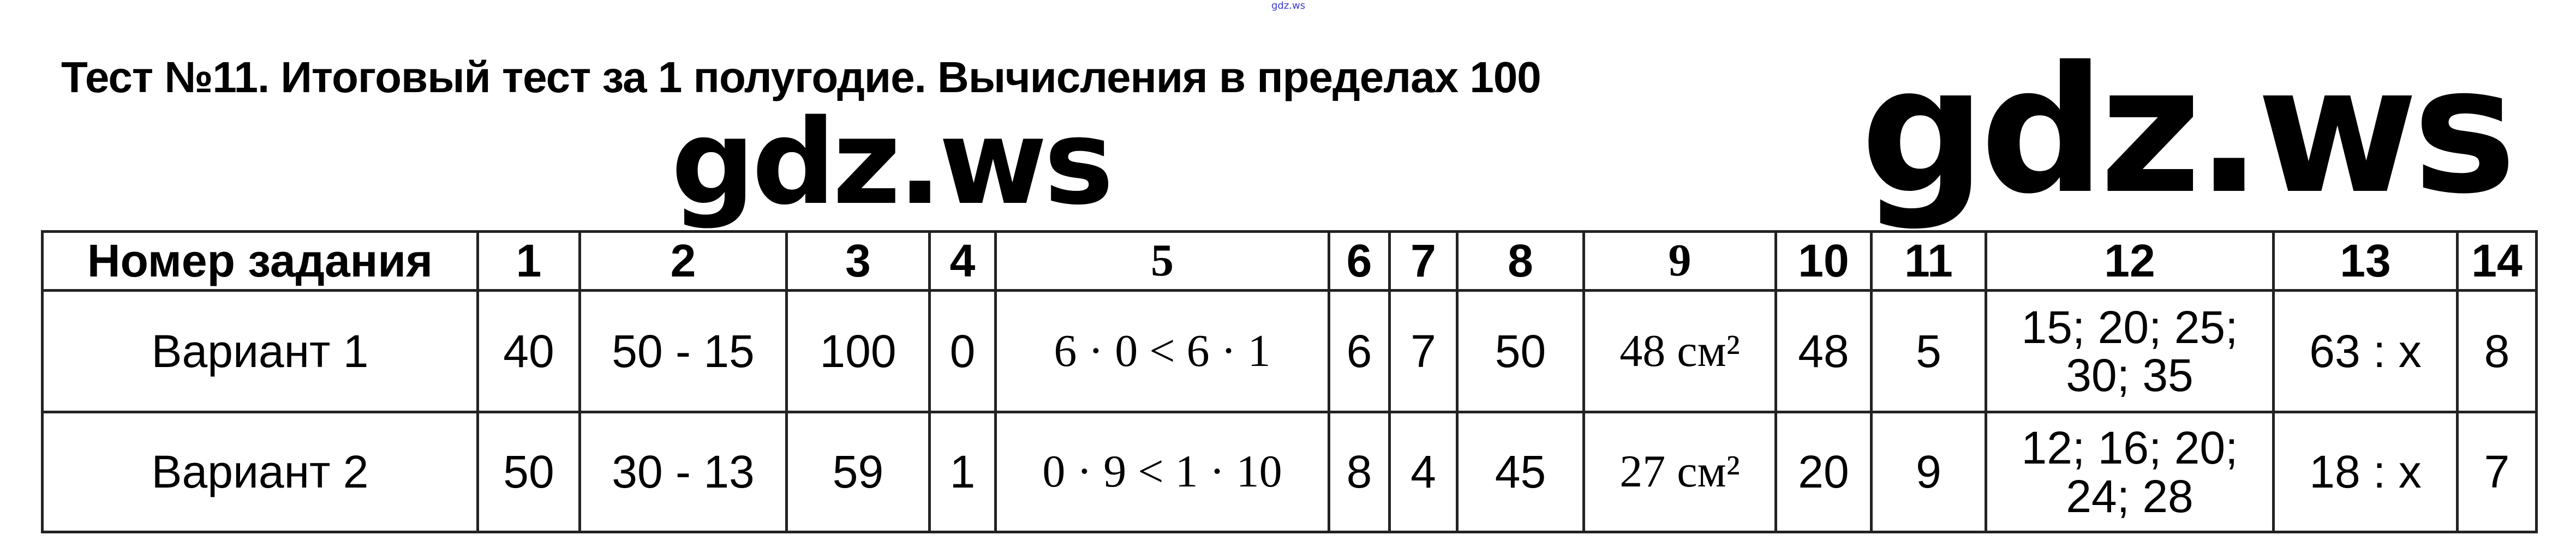 This screenshot has height=559, width=2576. Describe the element at coordinates (1679, 472) in the screenshot. I see `table-cell: 27 см²` at that location.